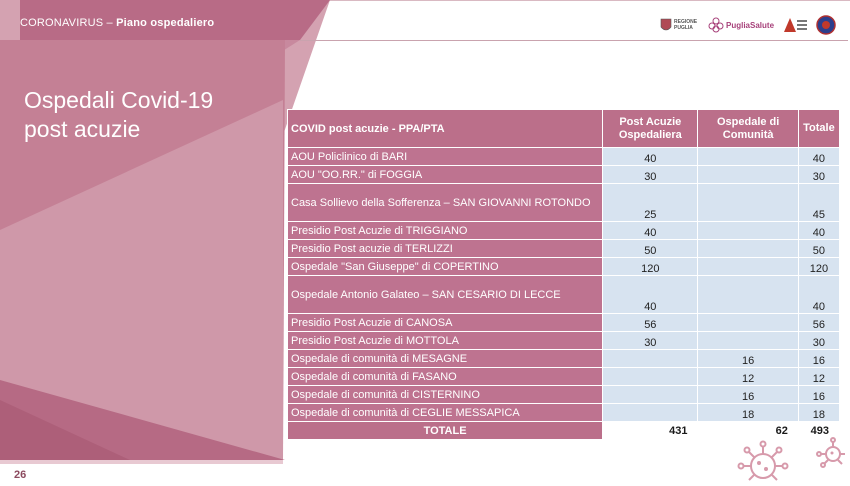 This screenshot has width=850, height=486. Describe the element at coordinates (650, 322) in the screenshot. I see `row-post: 56` at that location.